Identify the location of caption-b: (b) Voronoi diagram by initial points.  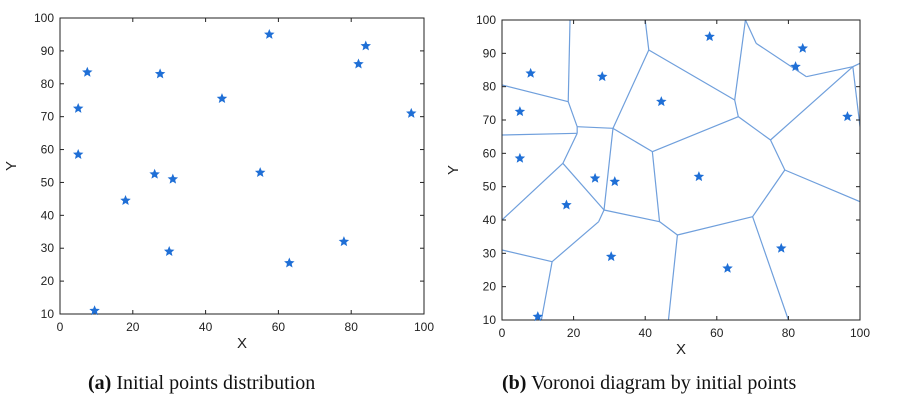
(649, 383).